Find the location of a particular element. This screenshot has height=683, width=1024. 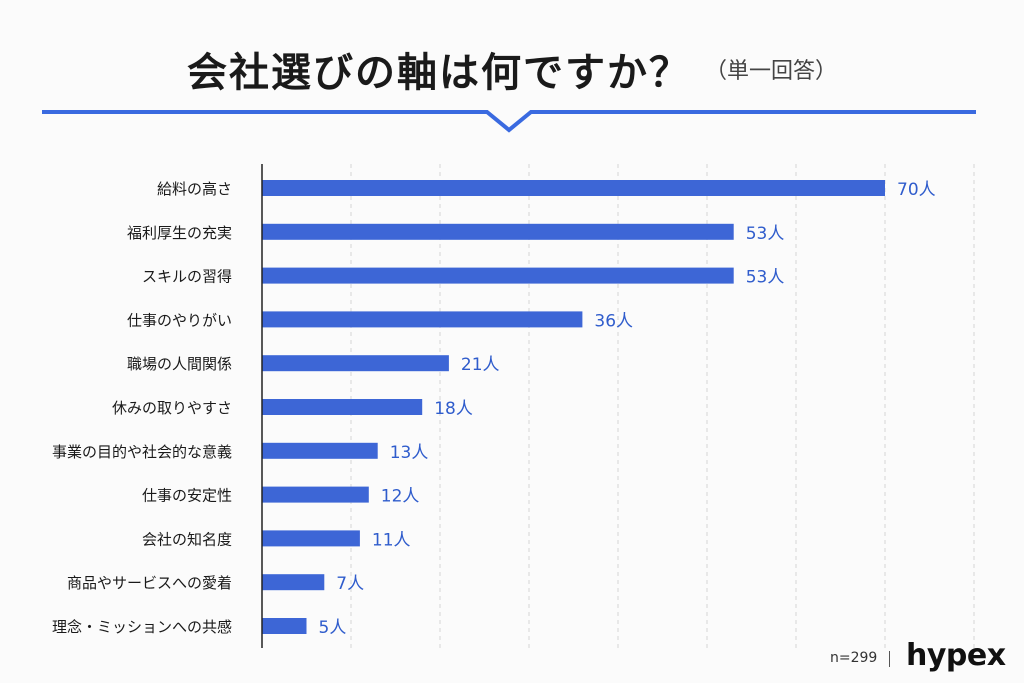

brand-logo: hypex is located at coordinates (956, 655).